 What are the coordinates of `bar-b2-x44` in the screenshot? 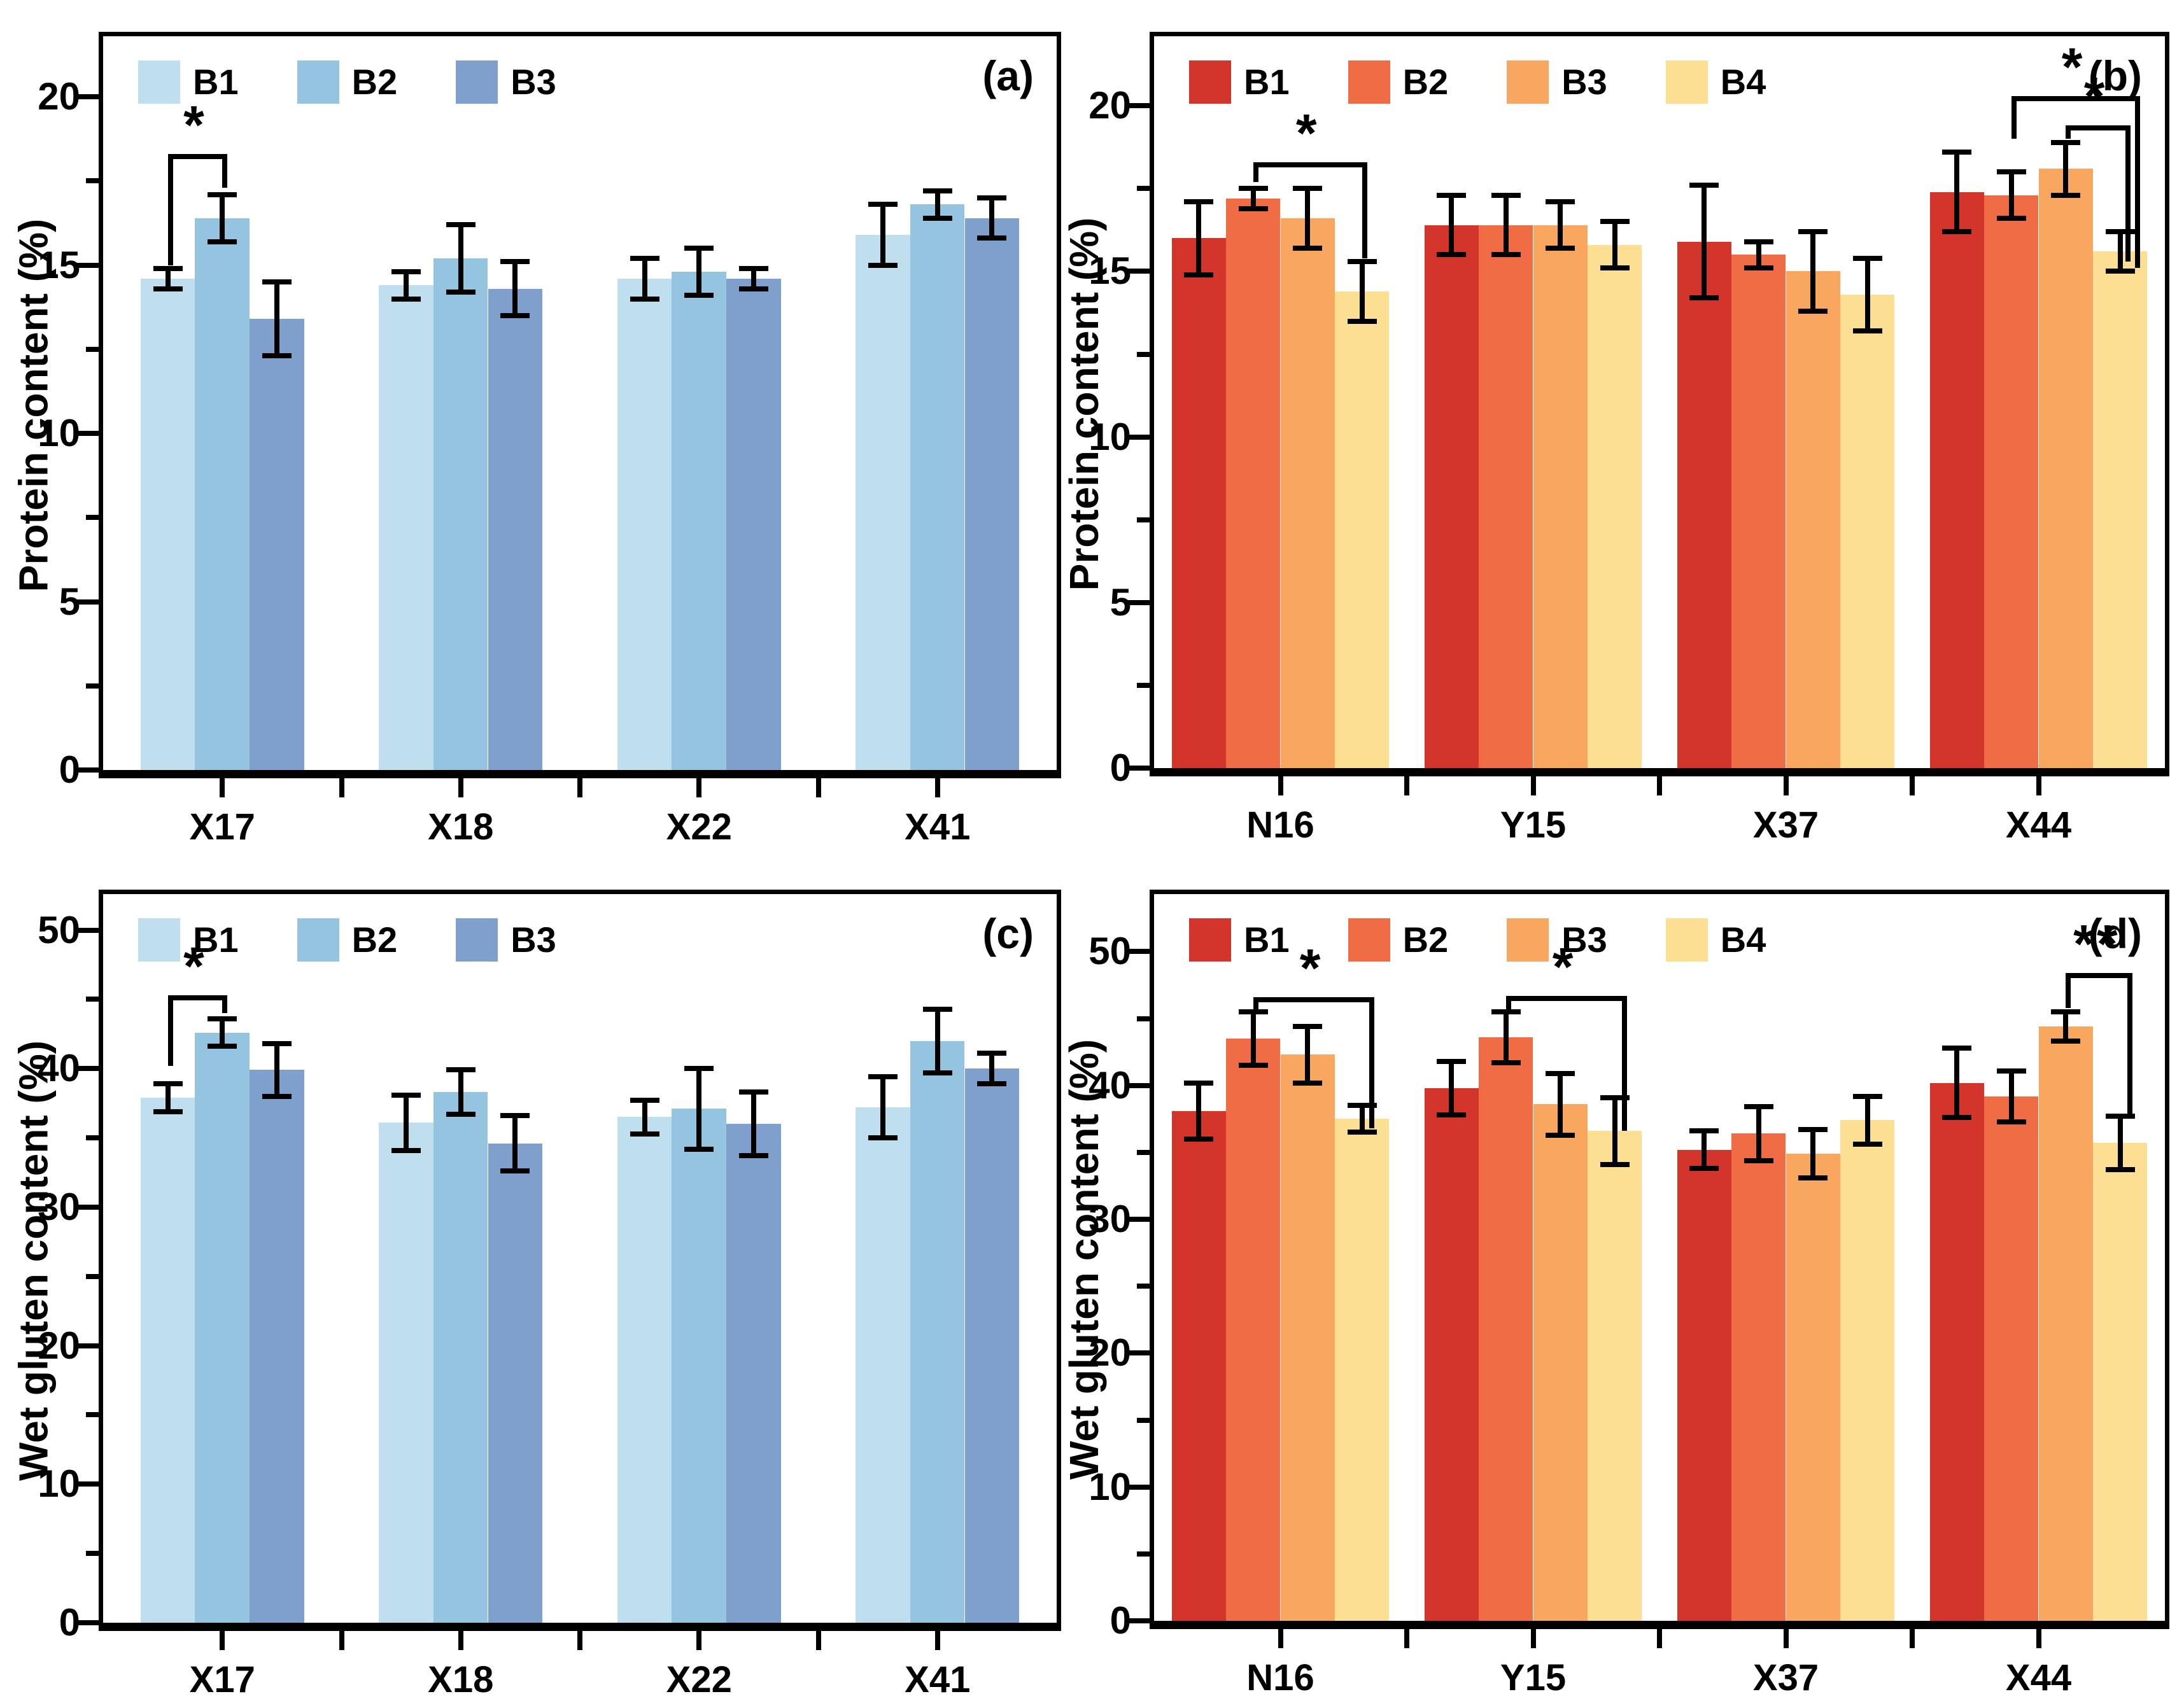 It's located at (2011, 481).